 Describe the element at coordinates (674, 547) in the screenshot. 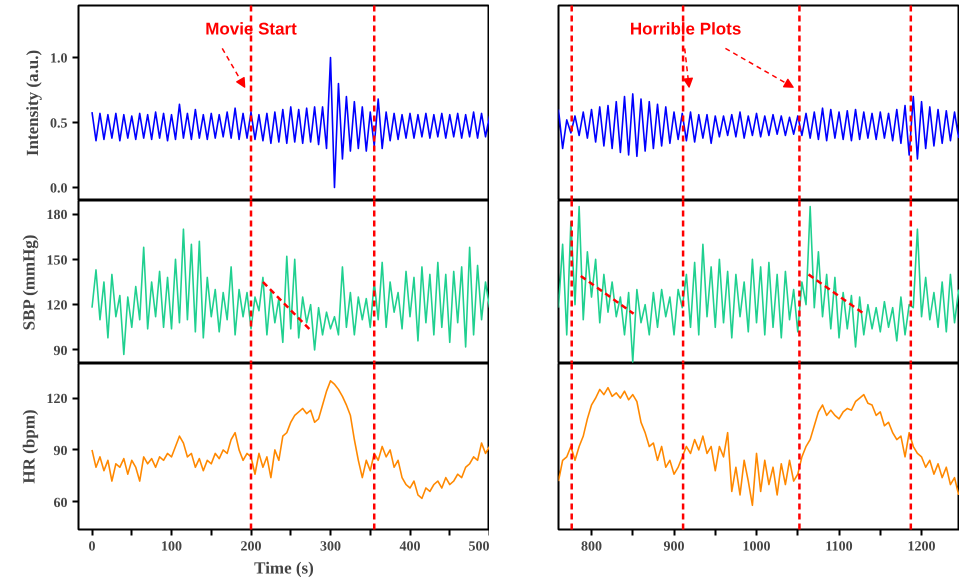

I see `x-tick-label: 900` at that location.